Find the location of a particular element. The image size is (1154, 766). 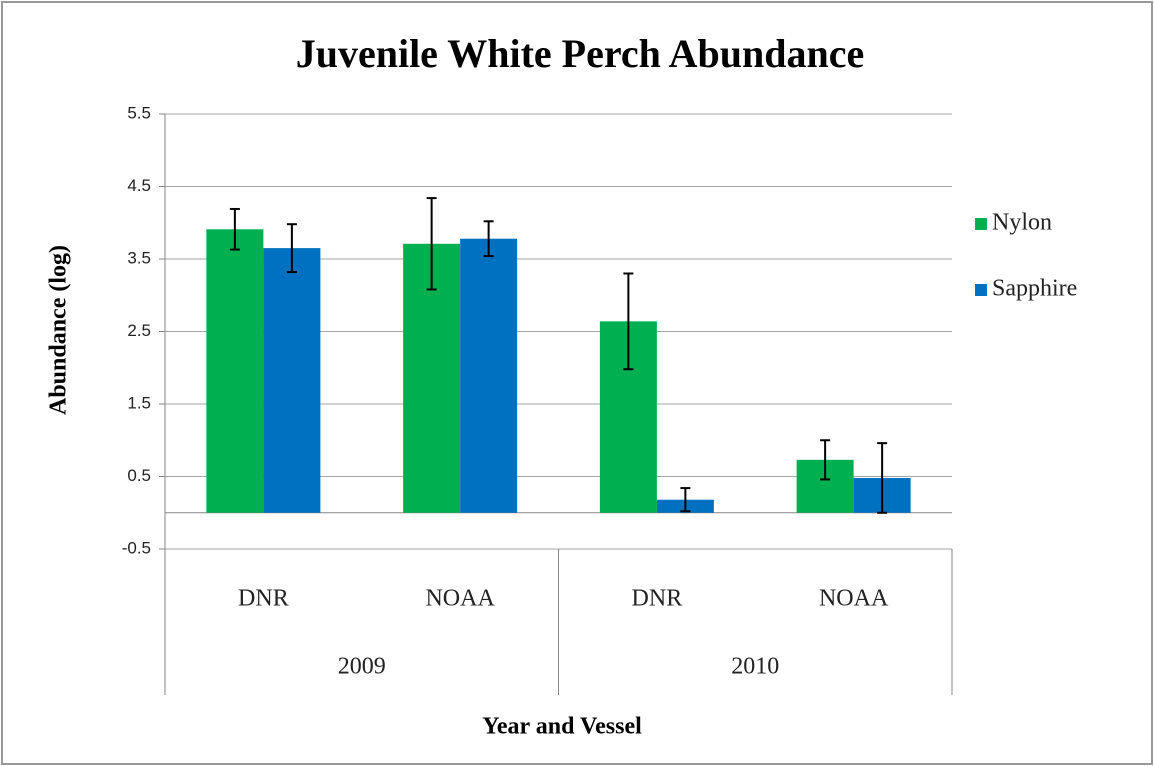

chart-title: Juvenile White Perch Abundance is located at coordinates (580, 53).